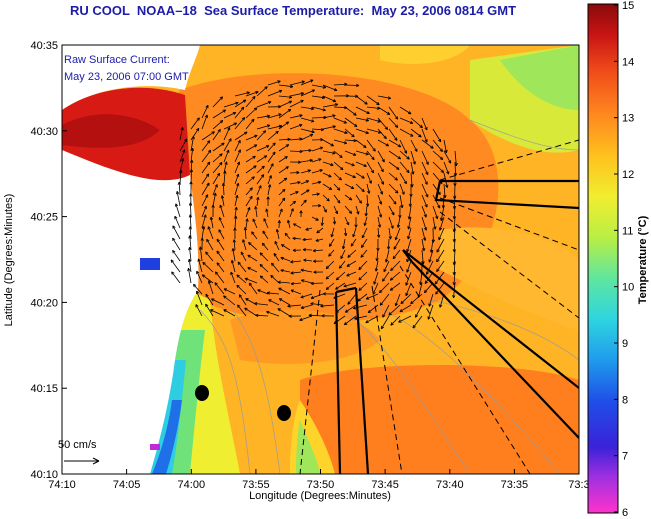 Image resolution: width=651 pixels, height=519 pixels. What do you see at coordinates (127, 485) in the screenshot?
I see `x-tick-label: 74:05` at bounding box center [127, 485].